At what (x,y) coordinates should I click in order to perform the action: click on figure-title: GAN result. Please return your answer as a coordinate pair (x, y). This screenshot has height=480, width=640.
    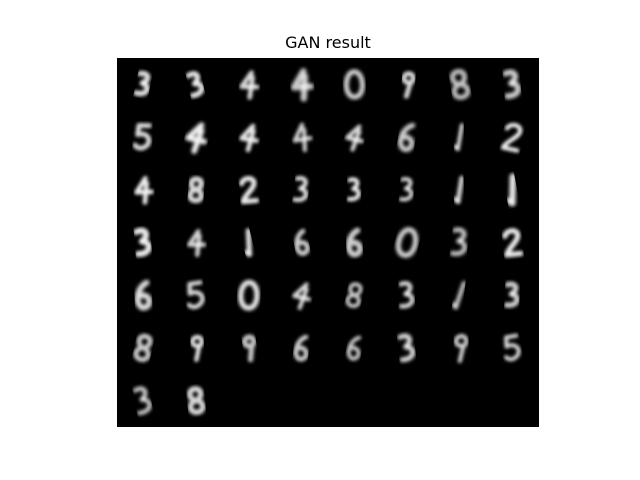
    Looking at the image, I should click on (328, 42).